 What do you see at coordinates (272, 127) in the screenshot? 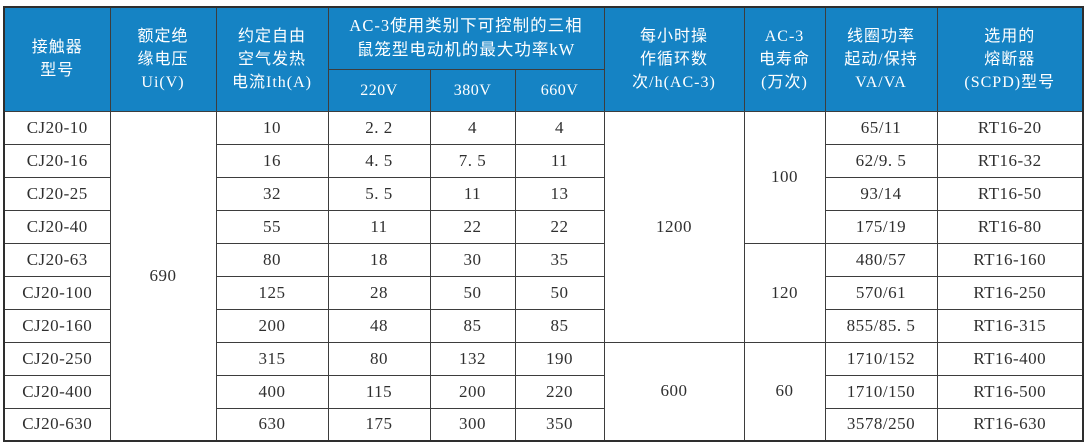
I see `cell-ith: 10` at bounding box center [272, 127].